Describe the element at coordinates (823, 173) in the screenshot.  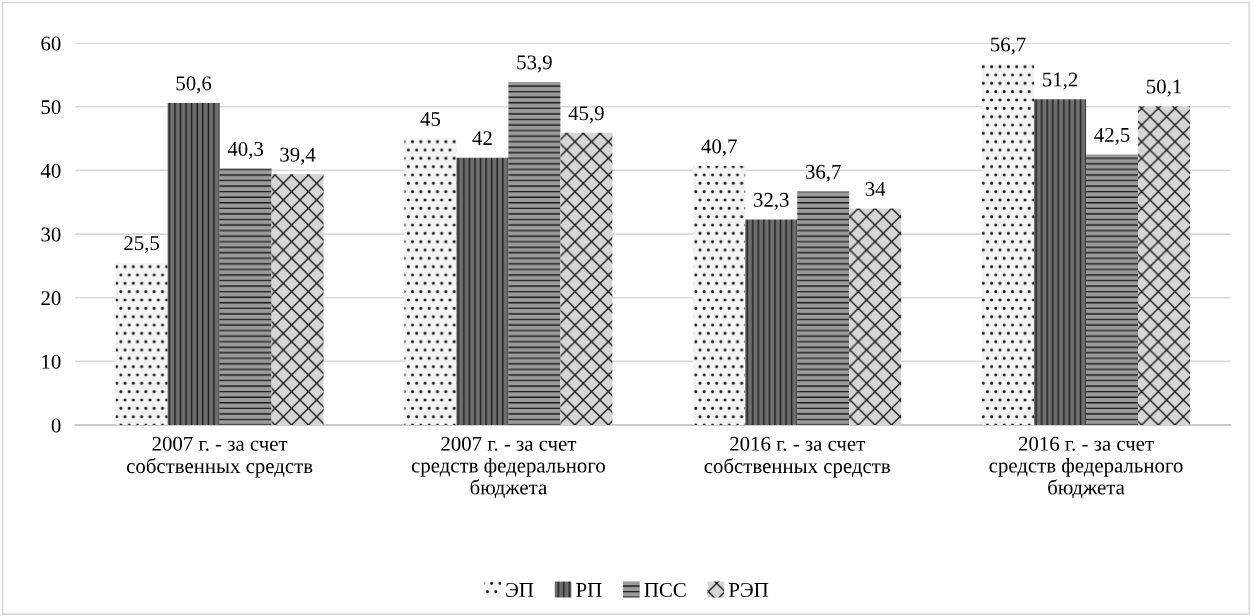
I see `data-label: 36,7` at that location.